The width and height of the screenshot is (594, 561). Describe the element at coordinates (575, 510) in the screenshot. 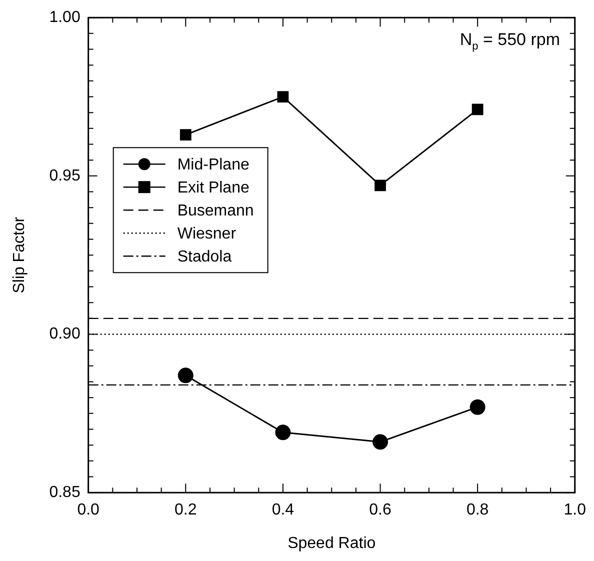

I see `x-tick-label: 1.0` at that location.